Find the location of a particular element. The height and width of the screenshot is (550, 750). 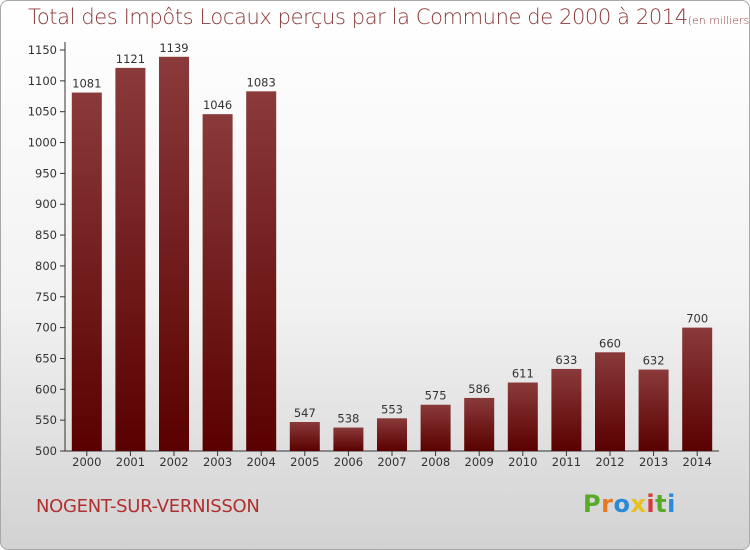

value-label-2009: 586 is located at coordinates (479, 389).